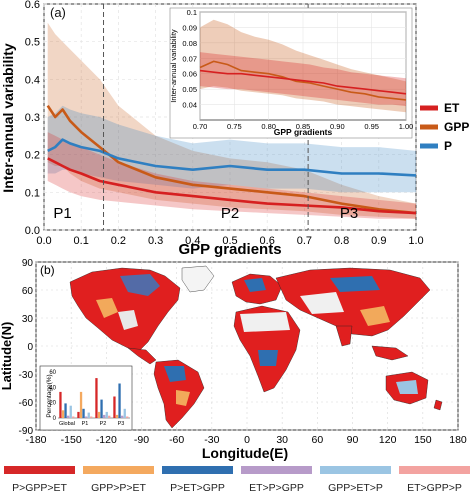 The height and width of the screenshot is (497, 474). What do you see at coordinates (47, 270) in the screenshot?
I see `panel-b-label: (b)` at bounding box center [47, 270].